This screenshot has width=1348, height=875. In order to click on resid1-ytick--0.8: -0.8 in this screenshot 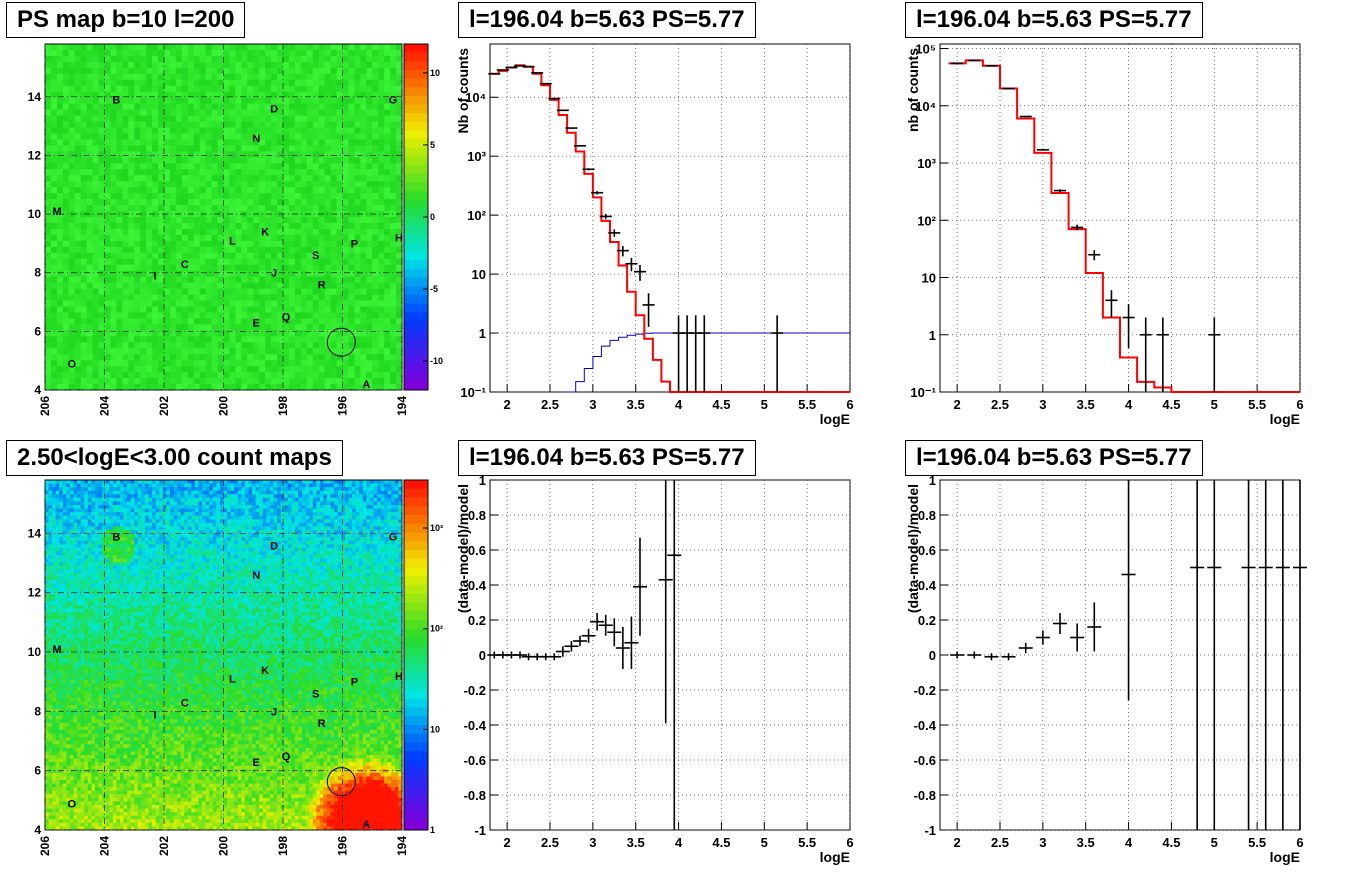, I will do `click(475, 795)`.